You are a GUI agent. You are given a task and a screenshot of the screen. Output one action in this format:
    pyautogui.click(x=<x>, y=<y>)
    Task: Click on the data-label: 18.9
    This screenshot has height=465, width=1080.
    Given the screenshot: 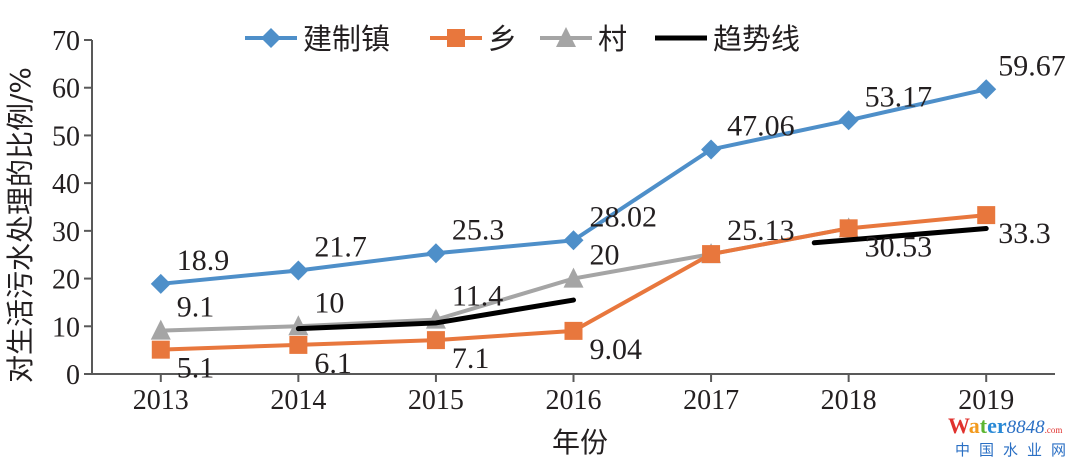 What is the action you would take?
    pyautogui.click(x=203, y=260)
    